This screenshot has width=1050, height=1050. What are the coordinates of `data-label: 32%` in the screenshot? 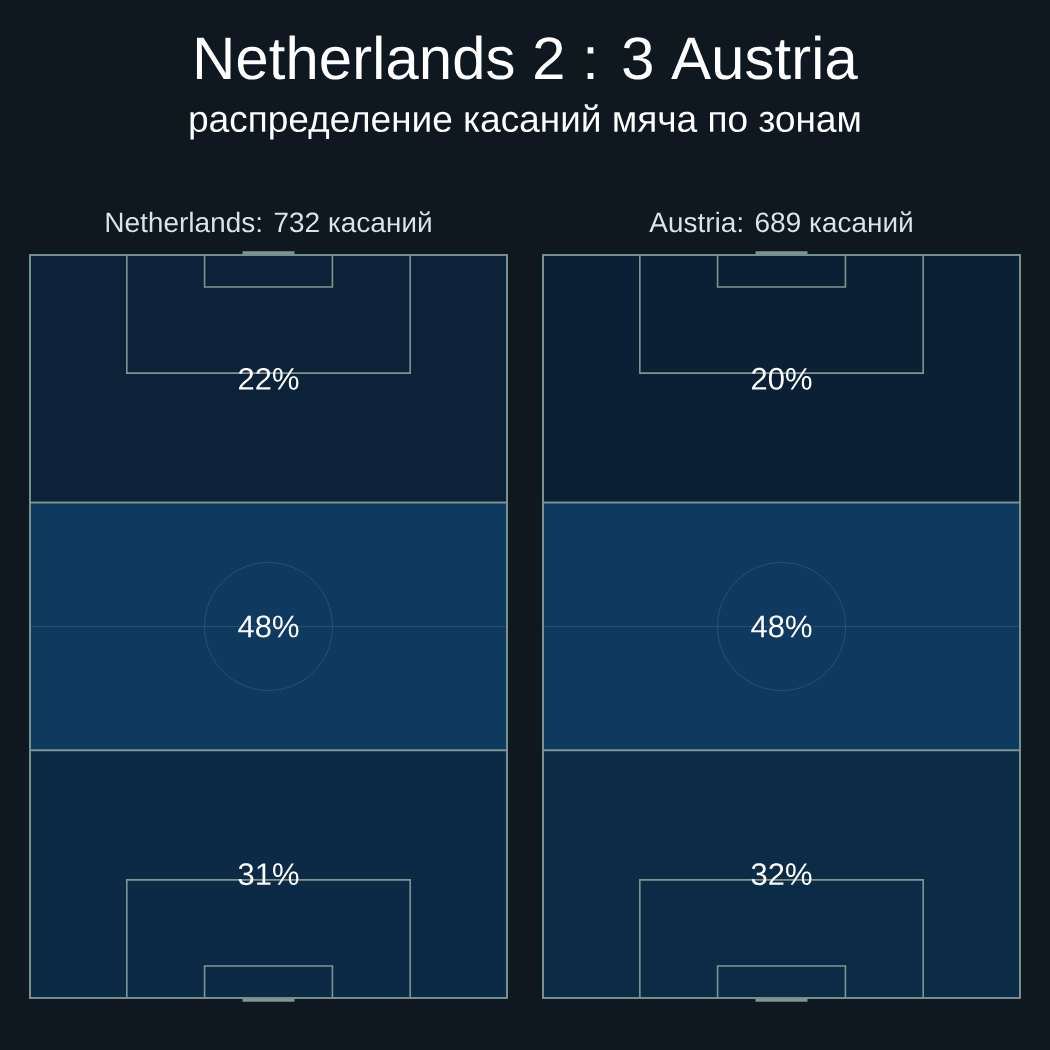 It's located at (781, 874).